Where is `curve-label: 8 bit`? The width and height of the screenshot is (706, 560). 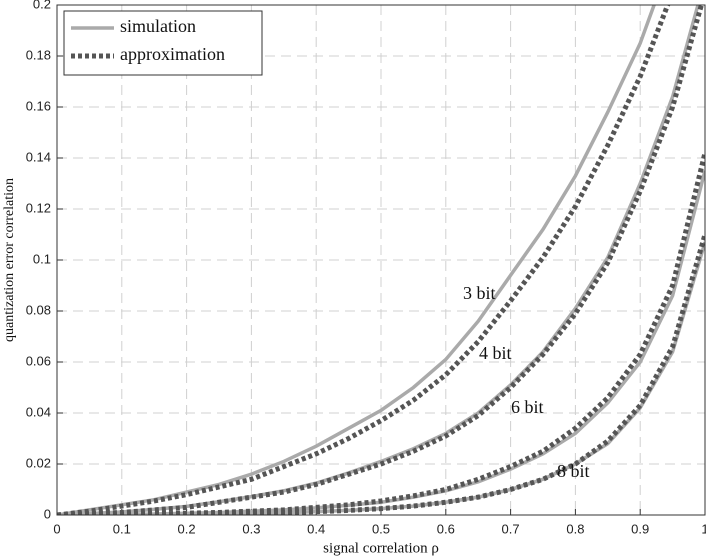
curve-label: 8 bit is located at coordinates (573, 471).